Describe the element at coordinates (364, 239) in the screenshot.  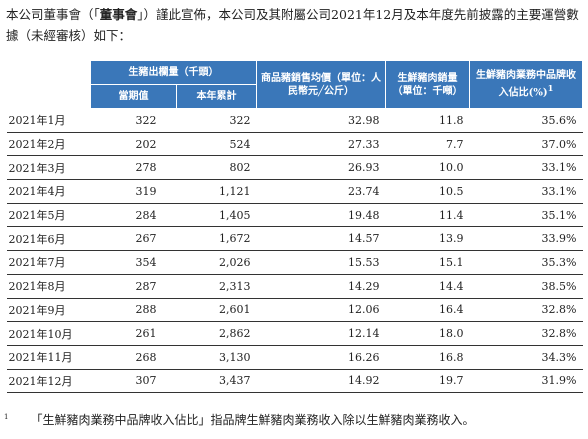
I see `value-cell: 14.57` at that location.